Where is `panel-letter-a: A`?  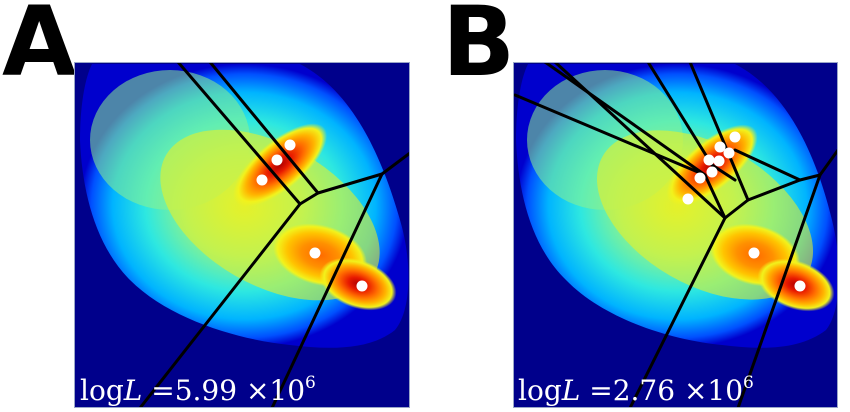 panel-letter-a: A is located at coordinates (39, 49).